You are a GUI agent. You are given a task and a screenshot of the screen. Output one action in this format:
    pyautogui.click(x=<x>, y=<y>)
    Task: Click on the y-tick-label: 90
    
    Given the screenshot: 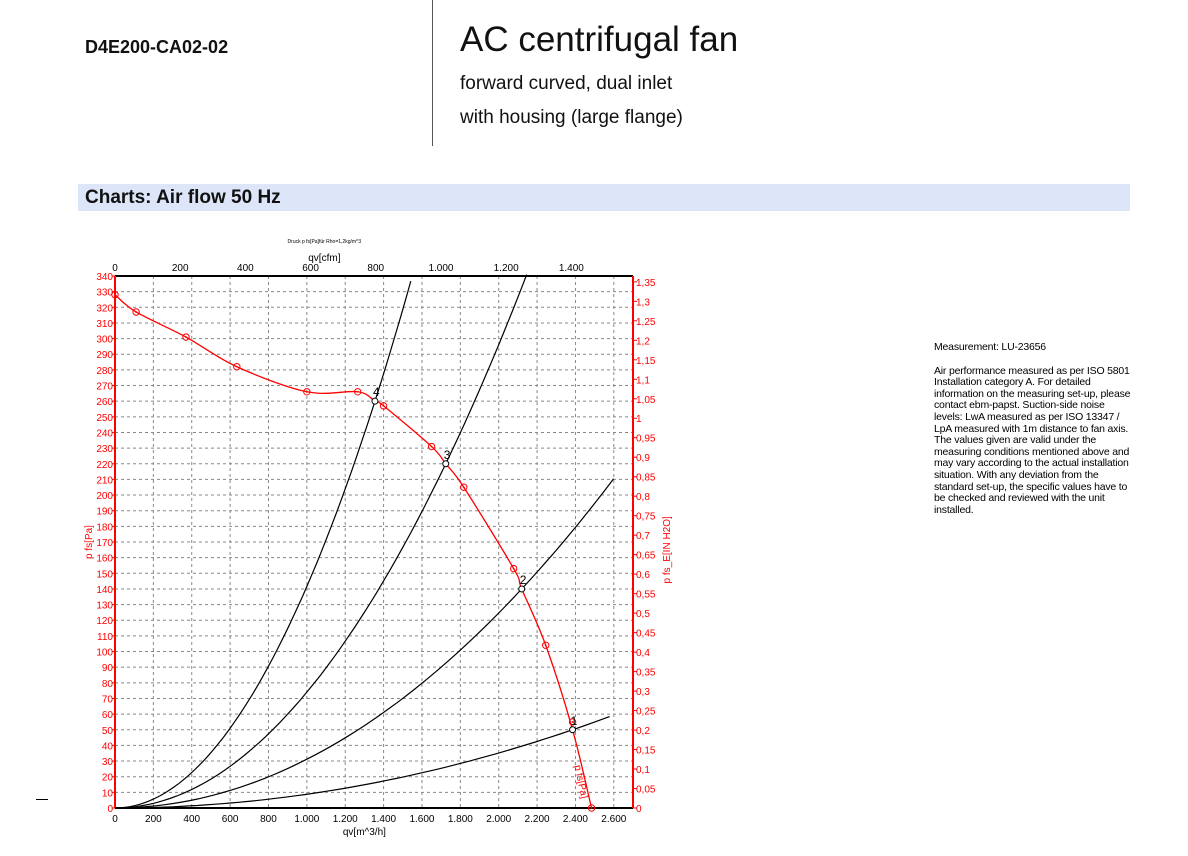 What is the action you would take?
    pyautogui.click(x=108, y=668)
    